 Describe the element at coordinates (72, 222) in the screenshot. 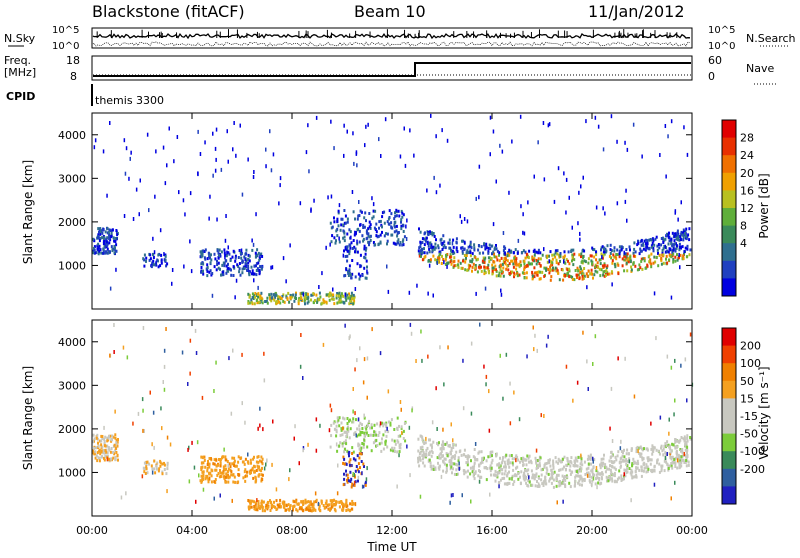

I see `y-tick-label: 2000` at that location.